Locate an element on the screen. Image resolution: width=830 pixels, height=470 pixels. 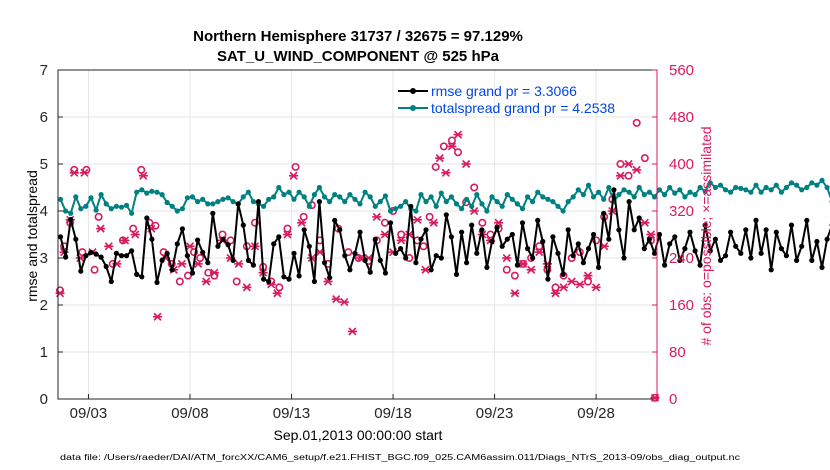
left-tick-label: 0 is located at coordinates (44, 399).